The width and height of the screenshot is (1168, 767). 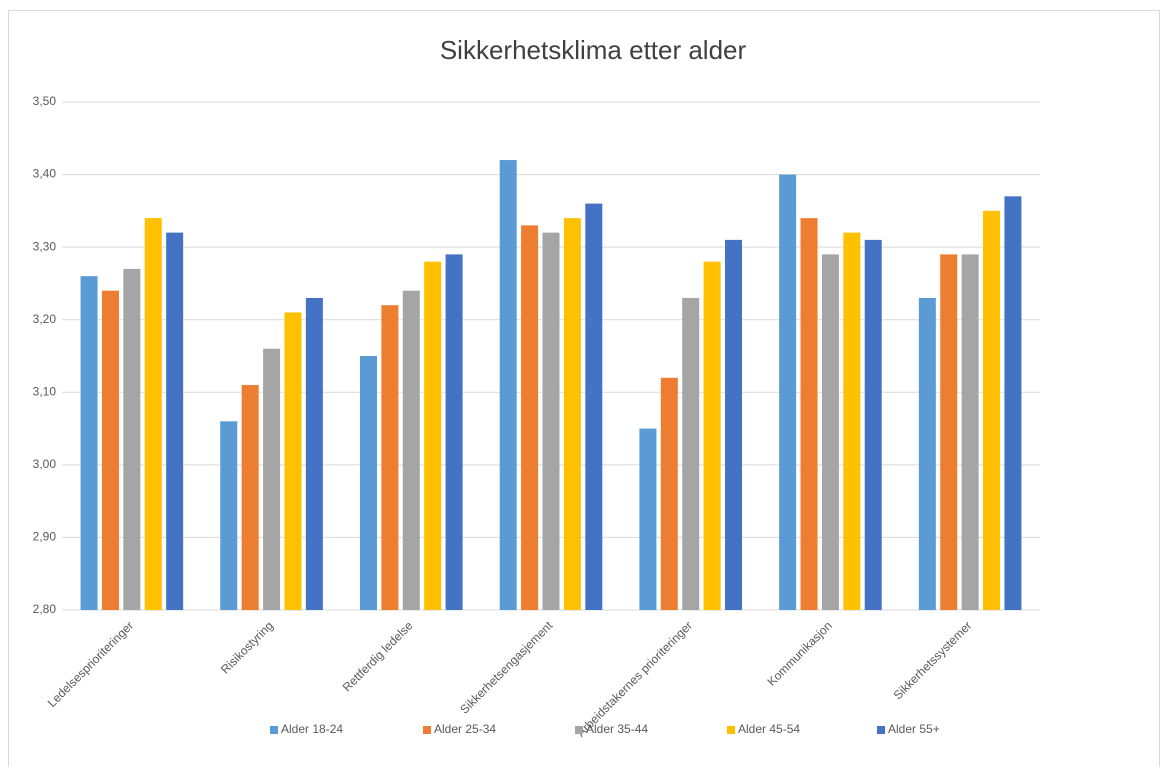 I want to click on legend-label: Alder 55+, so click(x=914, y=729).